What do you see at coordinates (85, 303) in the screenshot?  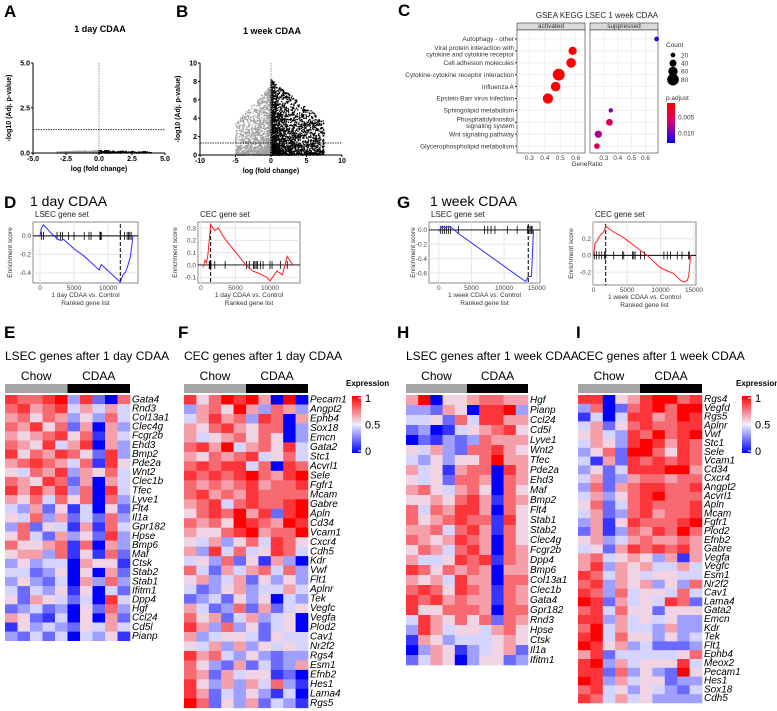 I see `x-axis-label-2: Ranked gene list` at bounding box center [85, 303].